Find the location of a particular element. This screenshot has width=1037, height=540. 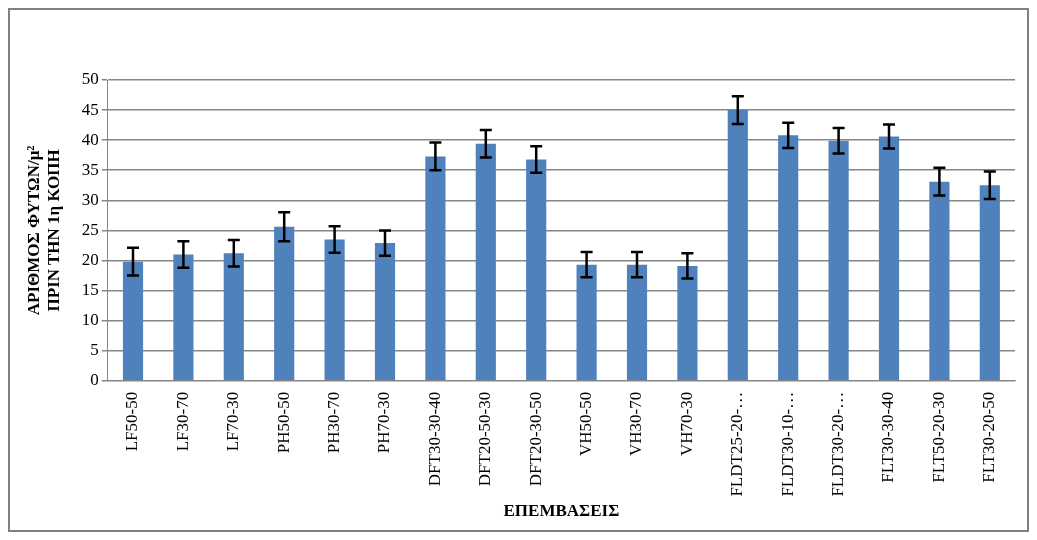

y-tick-label: 15 is located at coordinates (90, 290).